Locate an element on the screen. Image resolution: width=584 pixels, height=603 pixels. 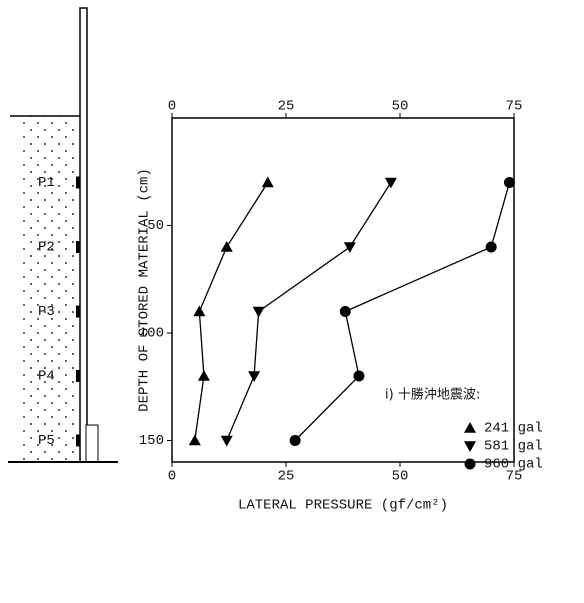
sensor-label: P1 is located at coordinates (46, 183).